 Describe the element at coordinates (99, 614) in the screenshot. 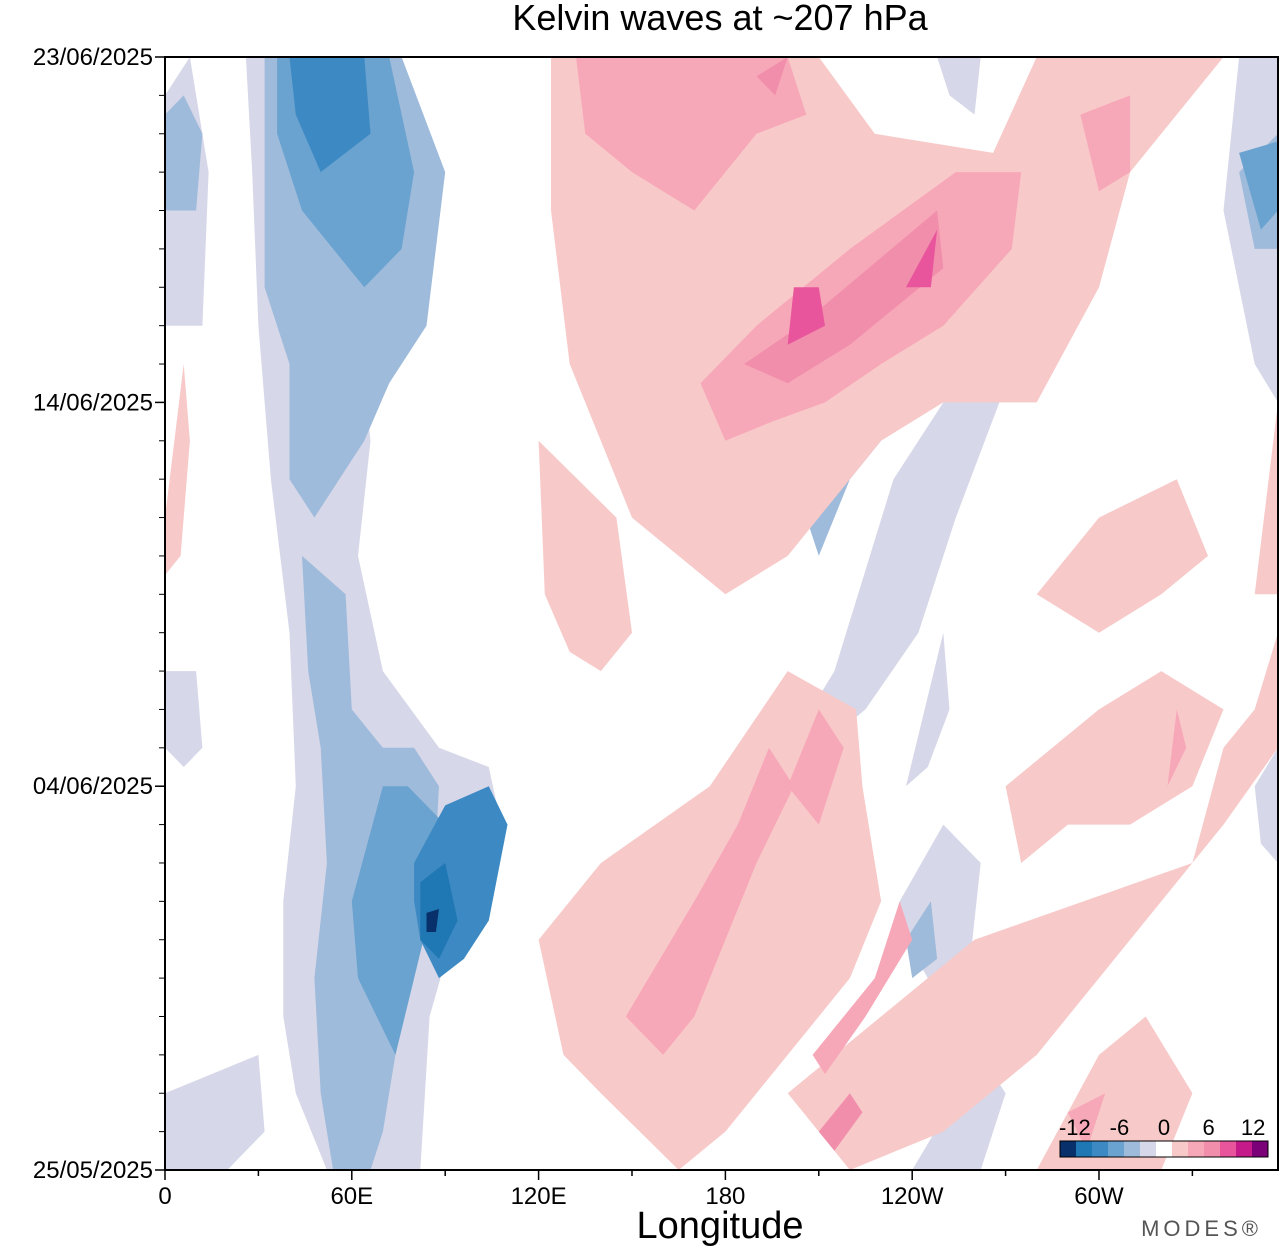

I see `y-axis: 25/05/2025 04/06/2025 14/06/2025 23/06/2025` at that location.